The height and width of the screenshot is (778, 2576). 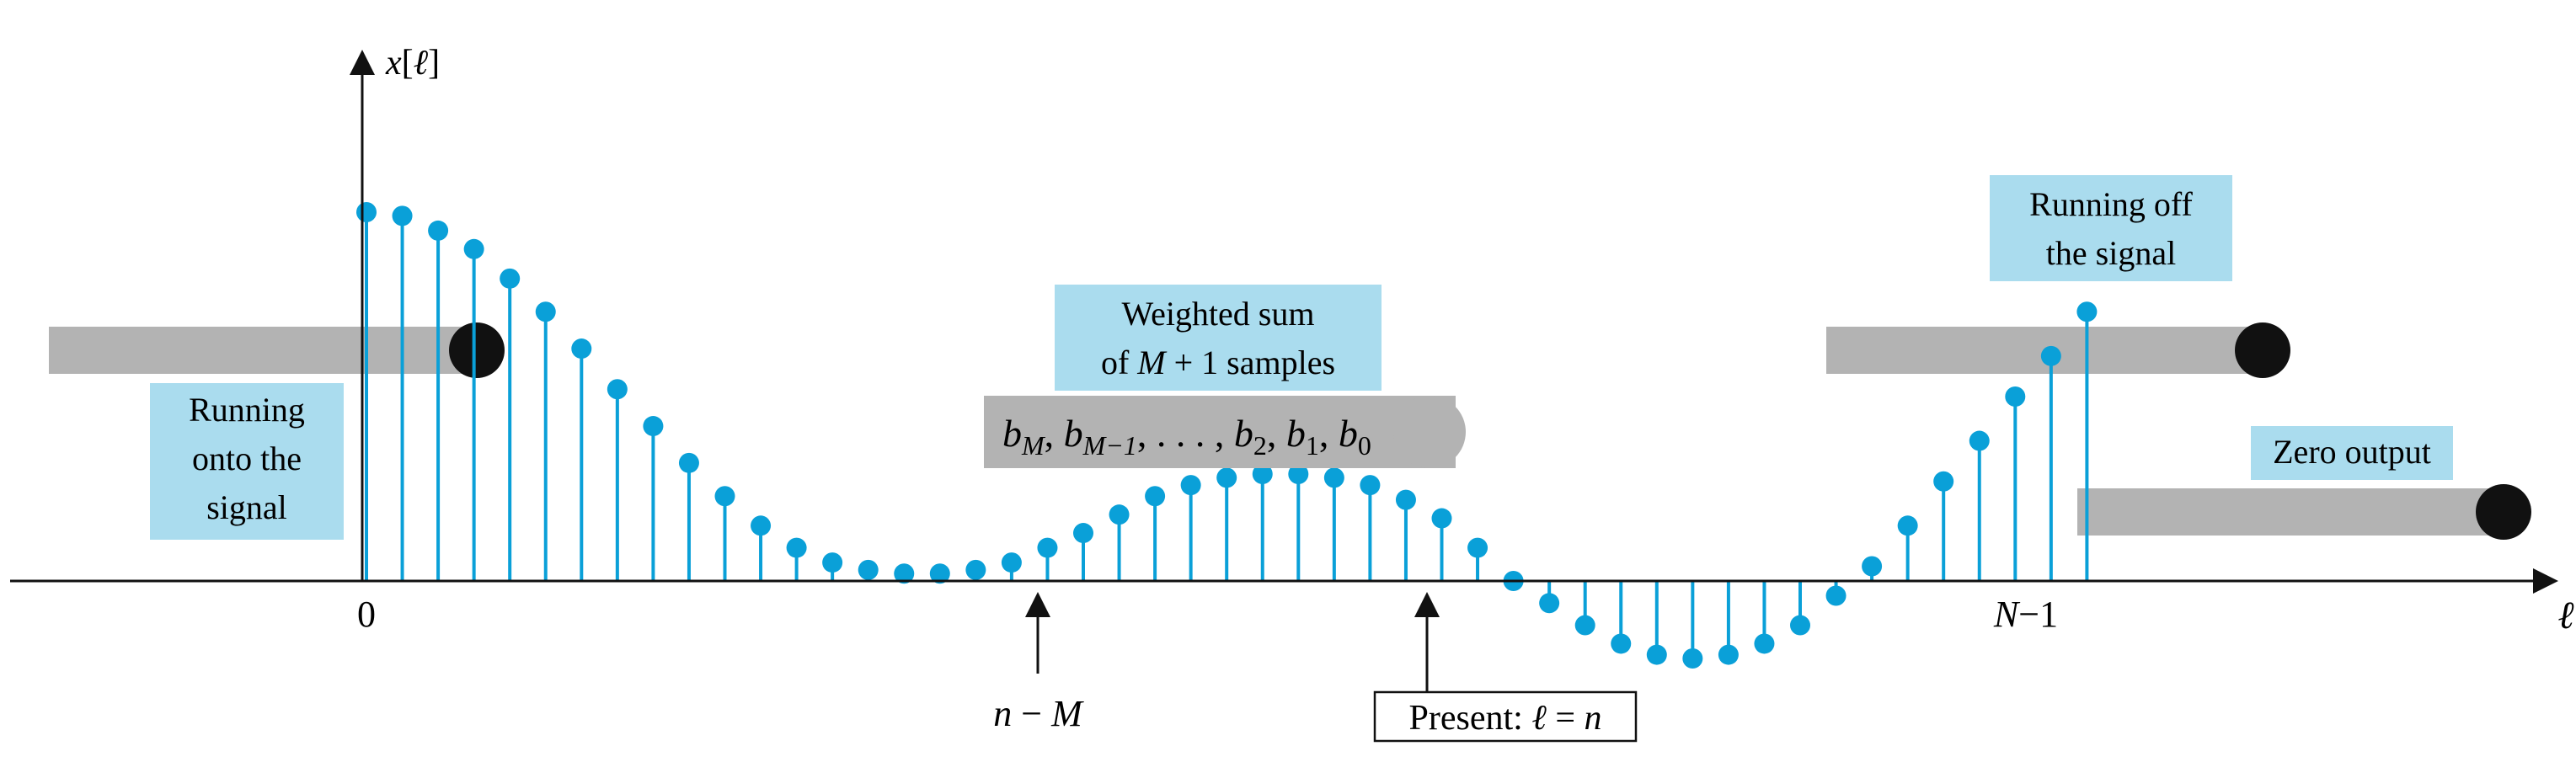 What do you see at coordinates (1539, 718) in the screenshot?
I see `present-ell: ℓ` at bounding box center [1539, 718].